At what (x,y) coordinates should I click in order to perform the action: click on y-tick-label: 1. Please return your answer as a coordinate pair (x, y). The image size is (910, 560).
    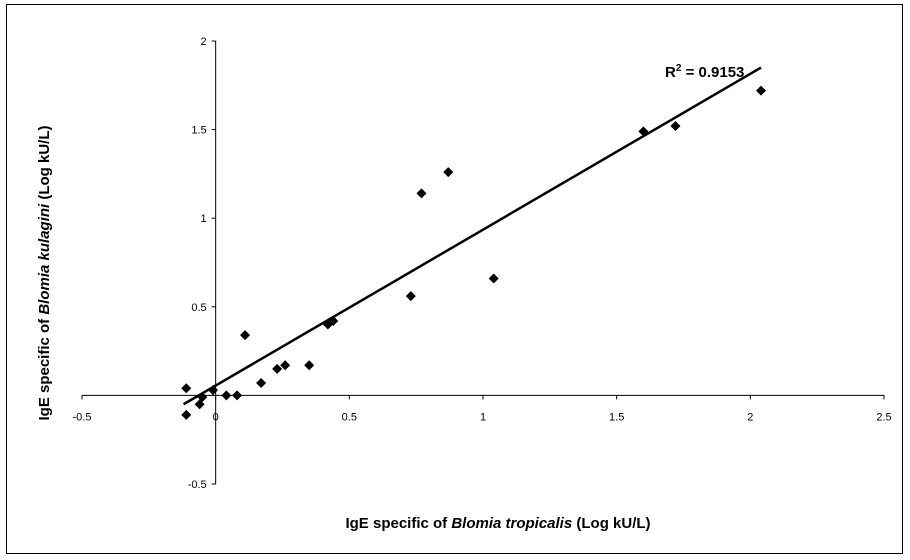
    Looking at the image, I should click on (204, 219).